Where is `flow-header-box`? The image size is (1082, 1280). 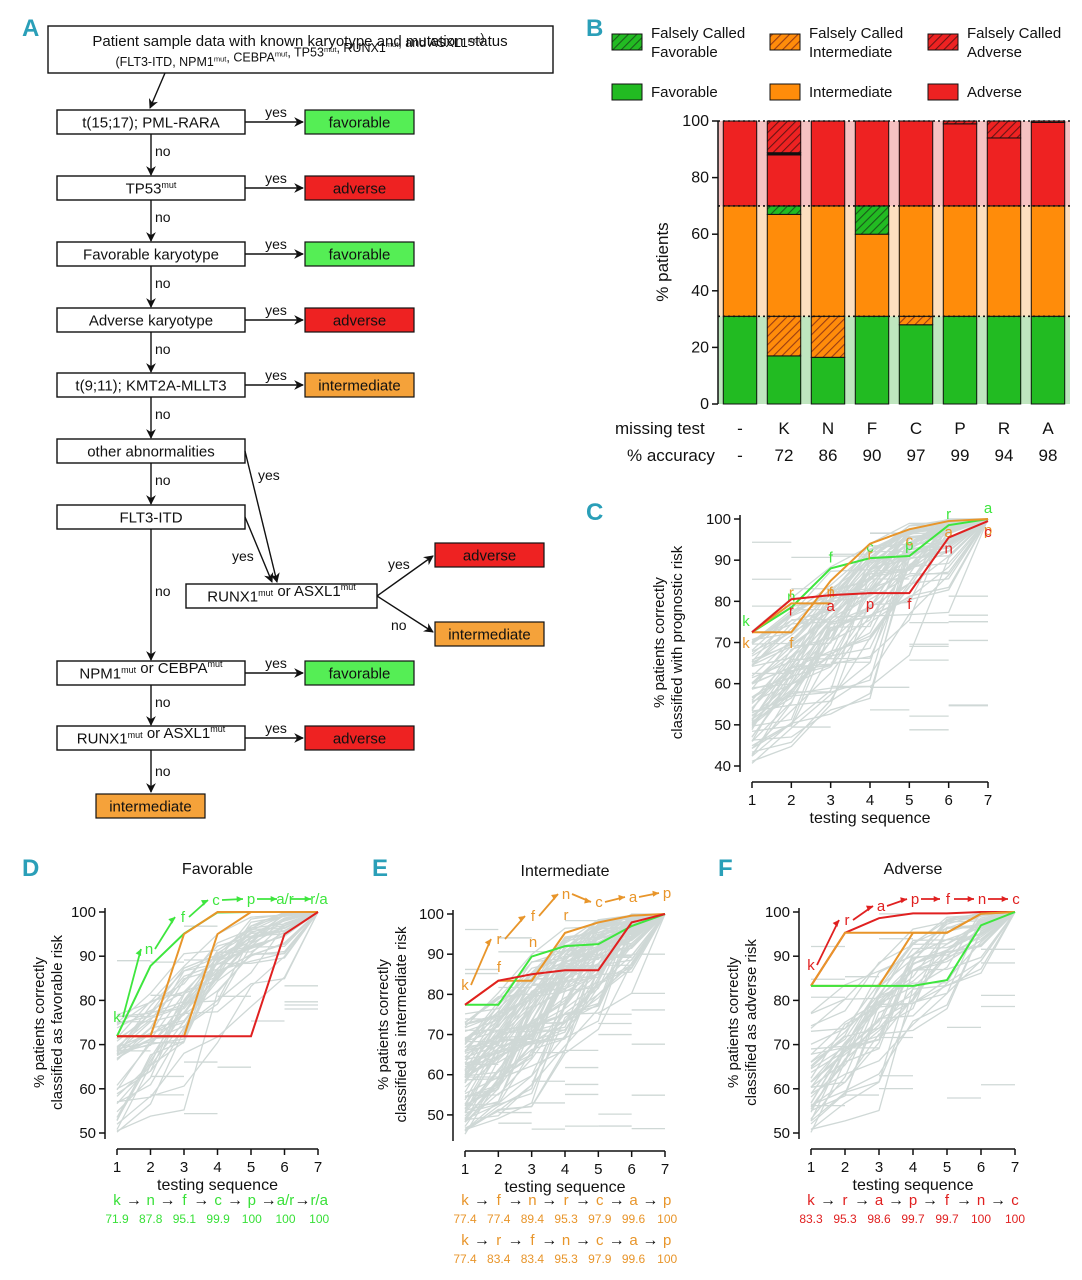 flow-header-box is located at coordinates (300, 49).